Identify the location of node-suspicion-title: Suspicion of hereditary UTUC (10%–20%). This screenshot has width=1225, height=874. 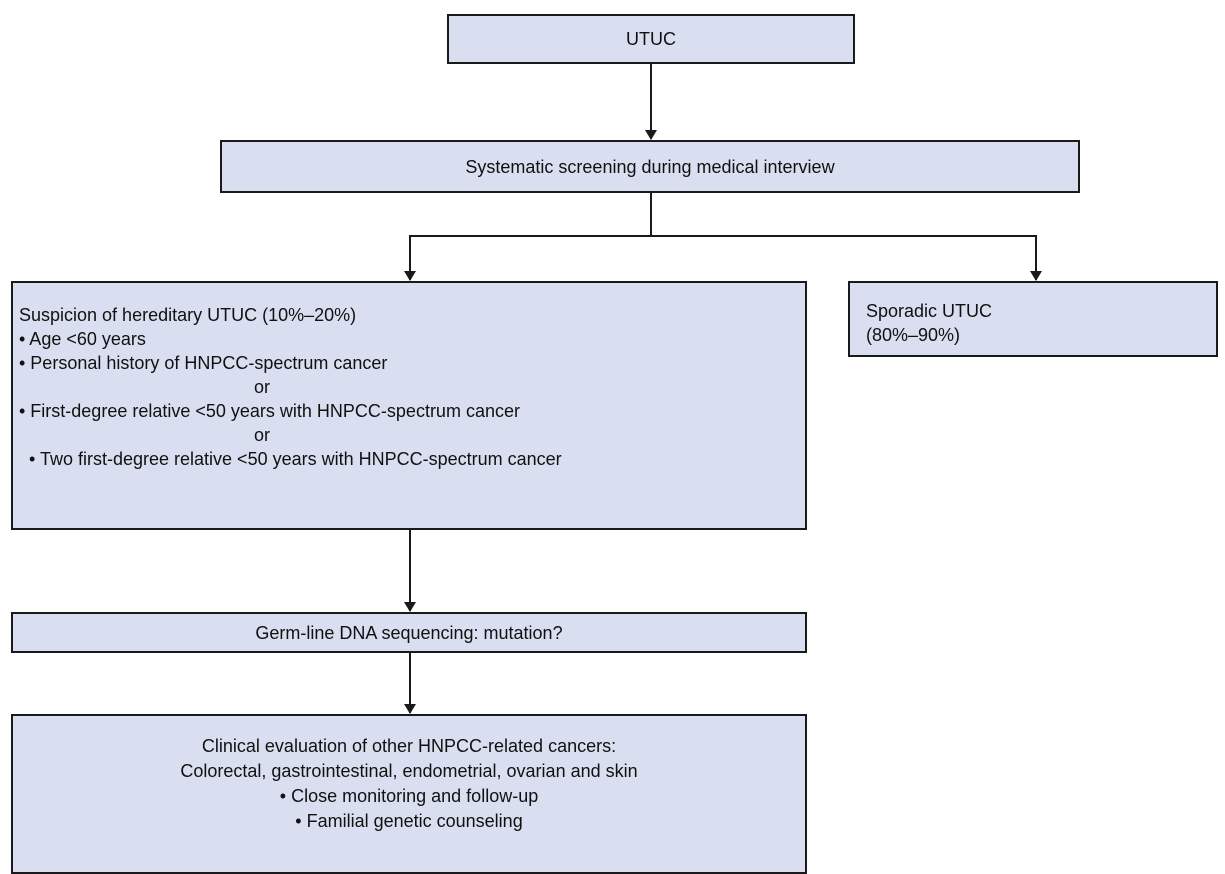
(188, 315).